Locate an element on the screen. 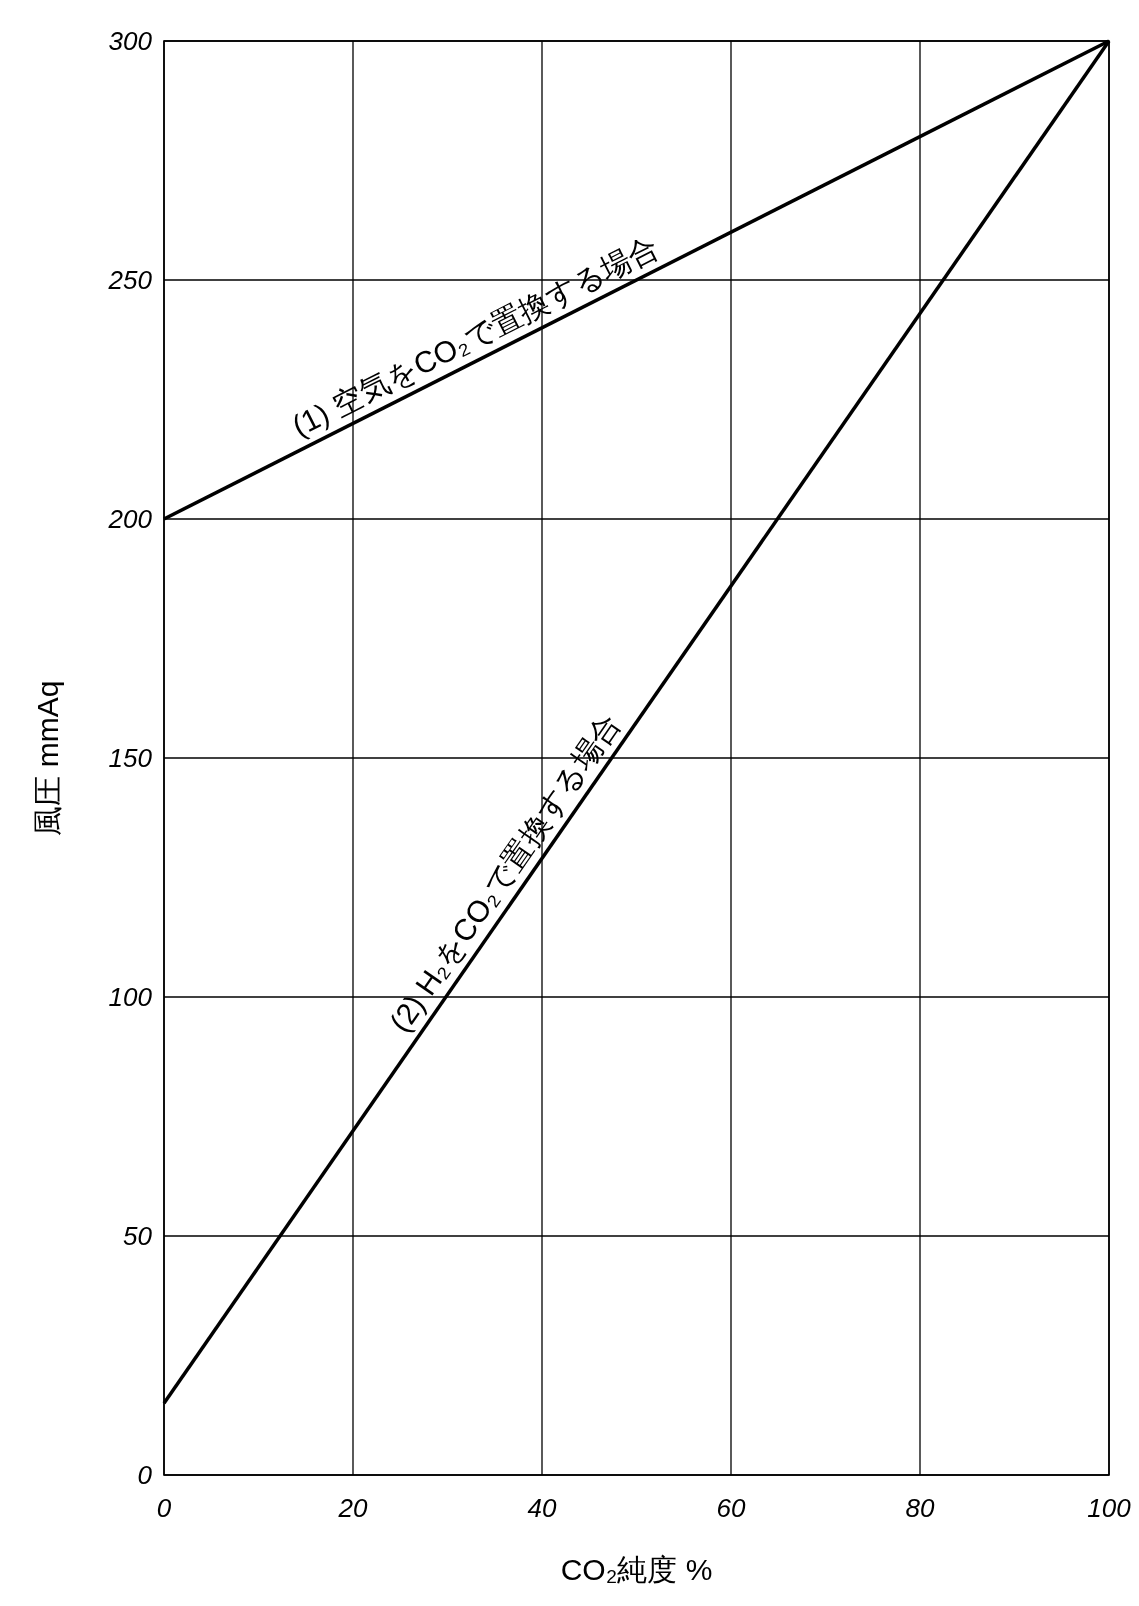 Image resolution: width=1139 pixels, height=1606 pixels. y-tick-label: 50 is located at coordinates (138, 1236).